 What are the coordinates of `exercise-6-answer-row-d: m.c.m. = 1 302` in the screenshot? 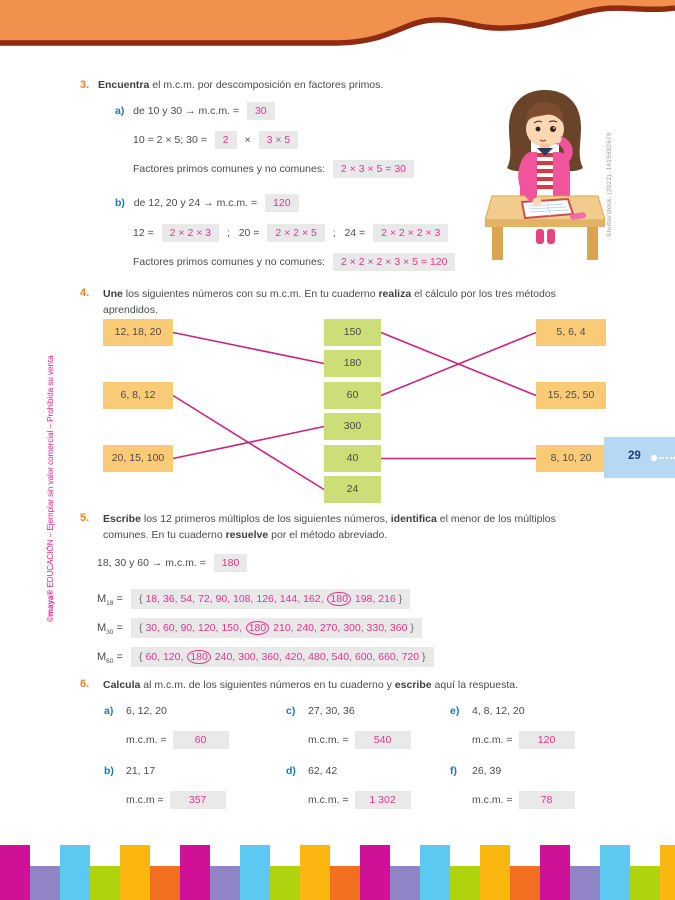 It's located at (373, 800).